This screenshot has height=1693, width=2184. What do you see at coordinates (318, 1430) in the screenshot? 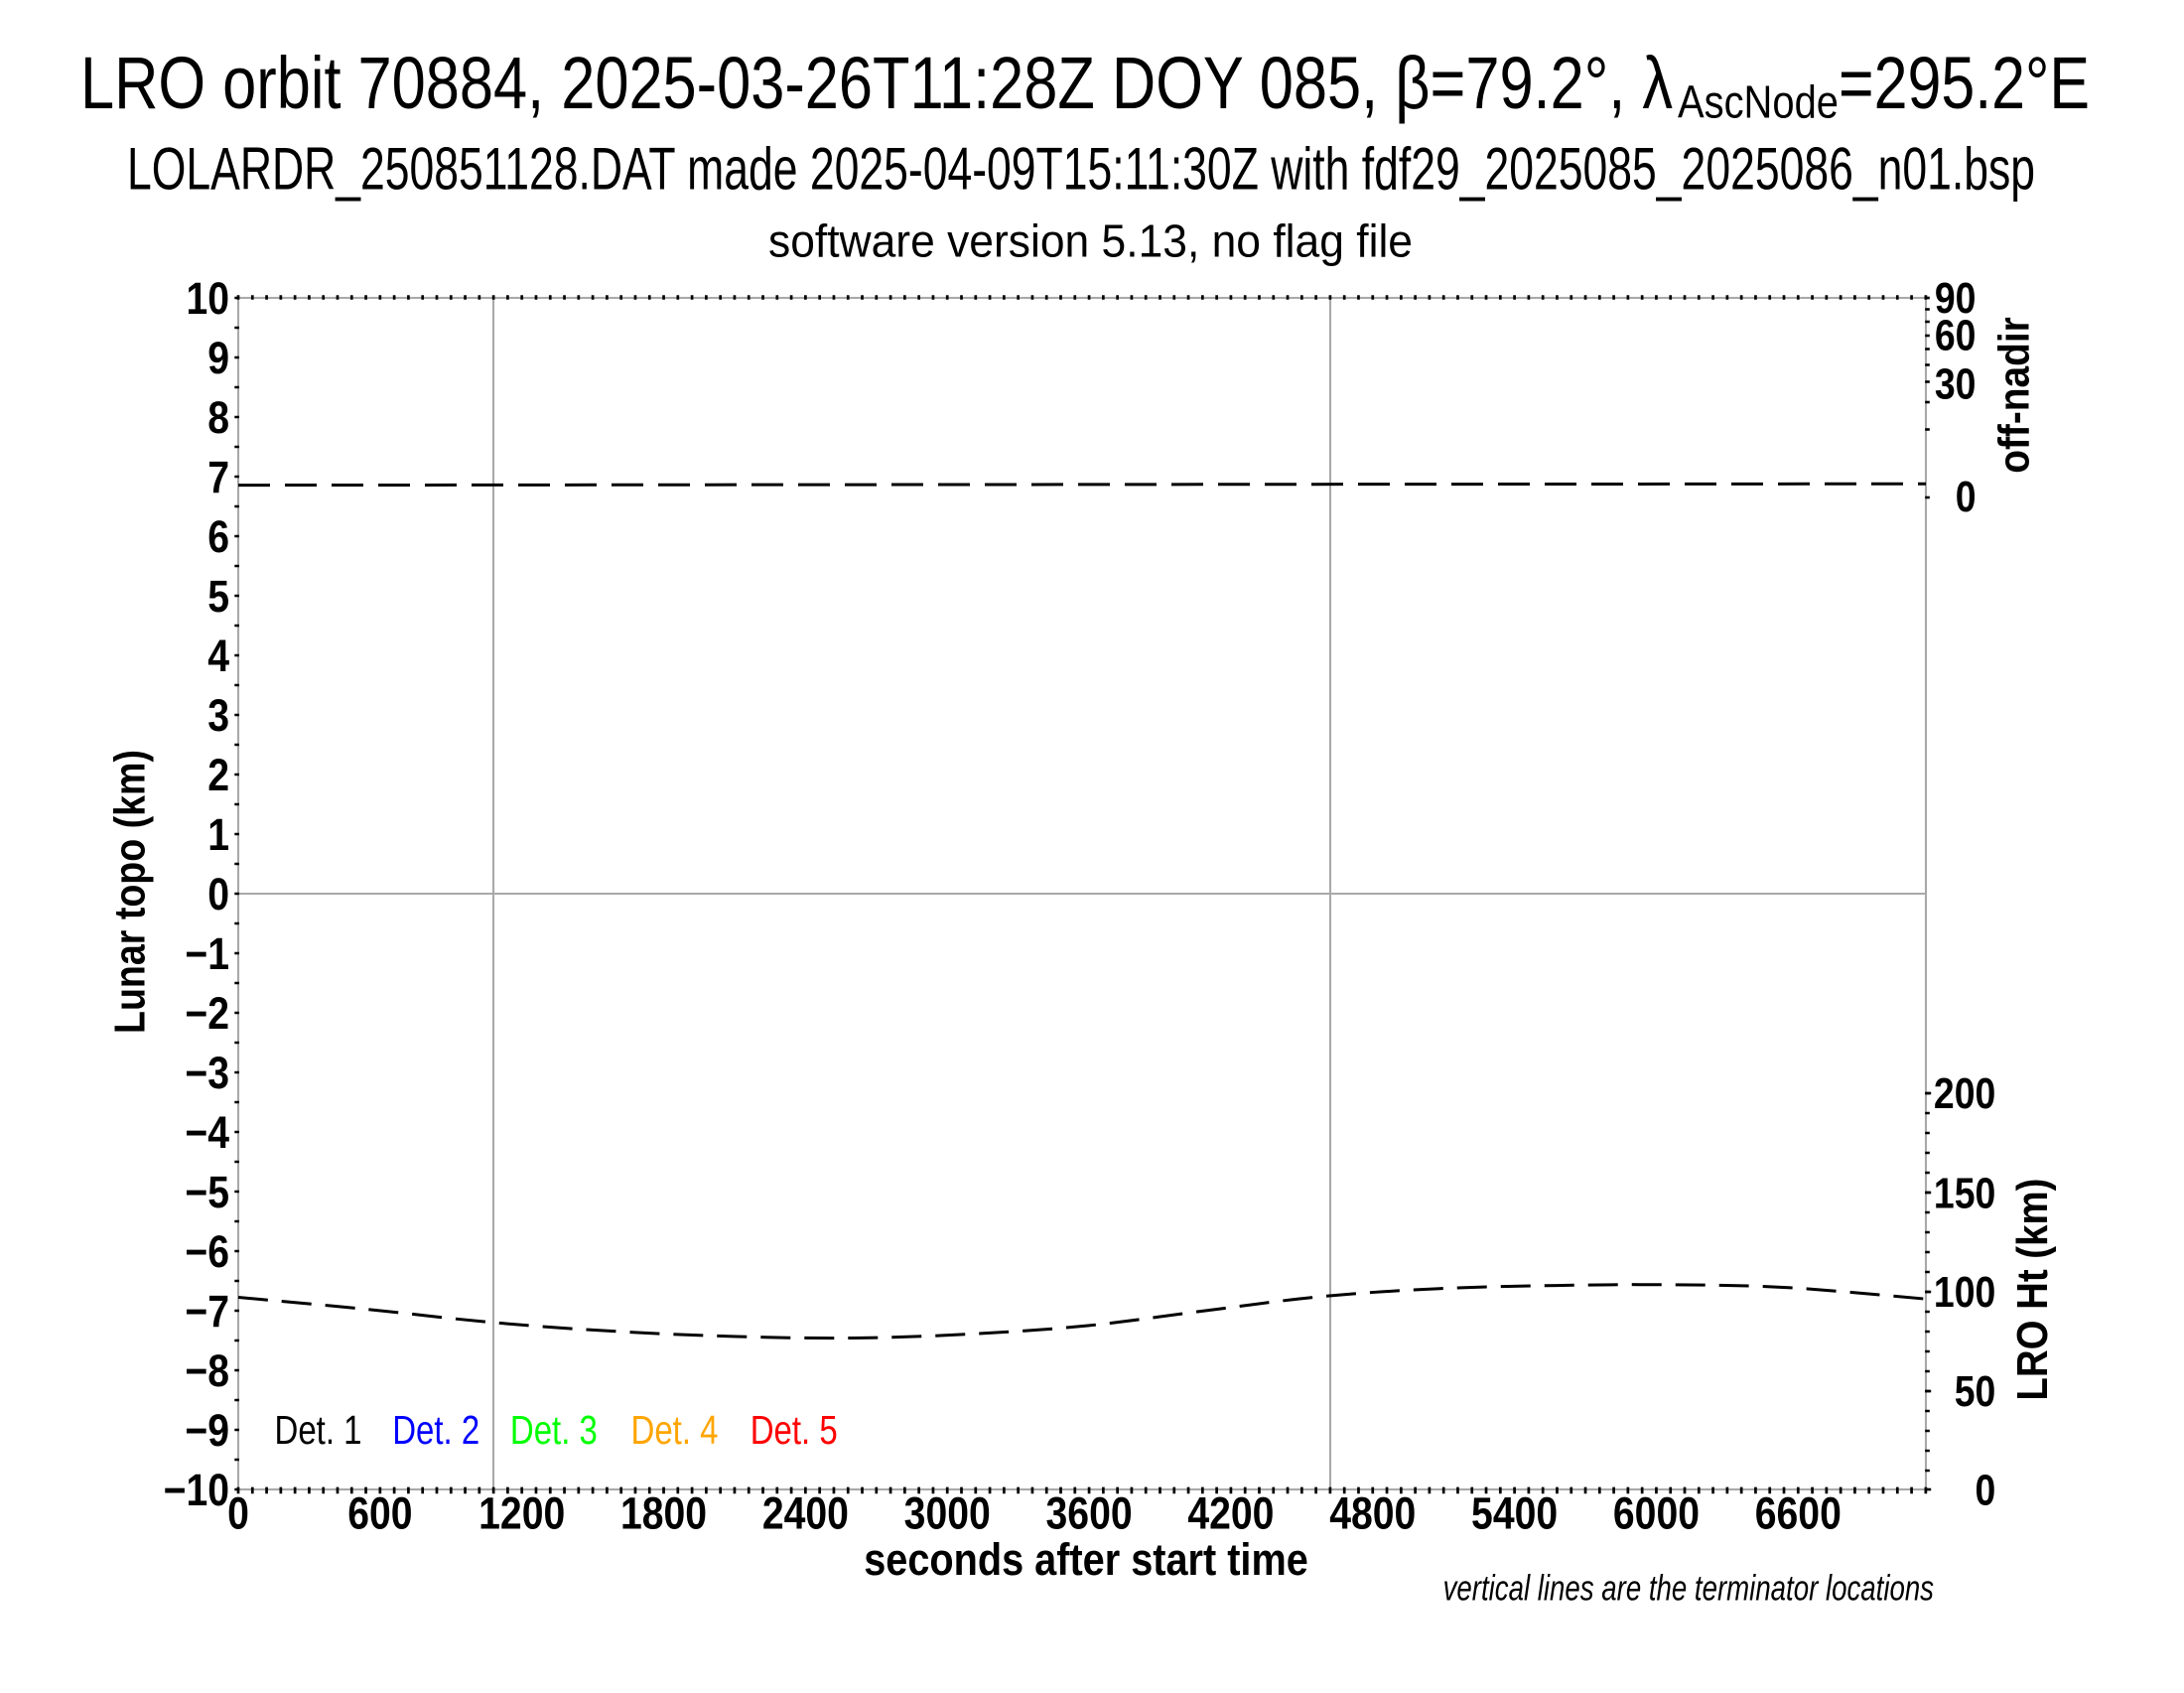
I see `svg-text: Det. 1` at bounding box center [318, 1430].